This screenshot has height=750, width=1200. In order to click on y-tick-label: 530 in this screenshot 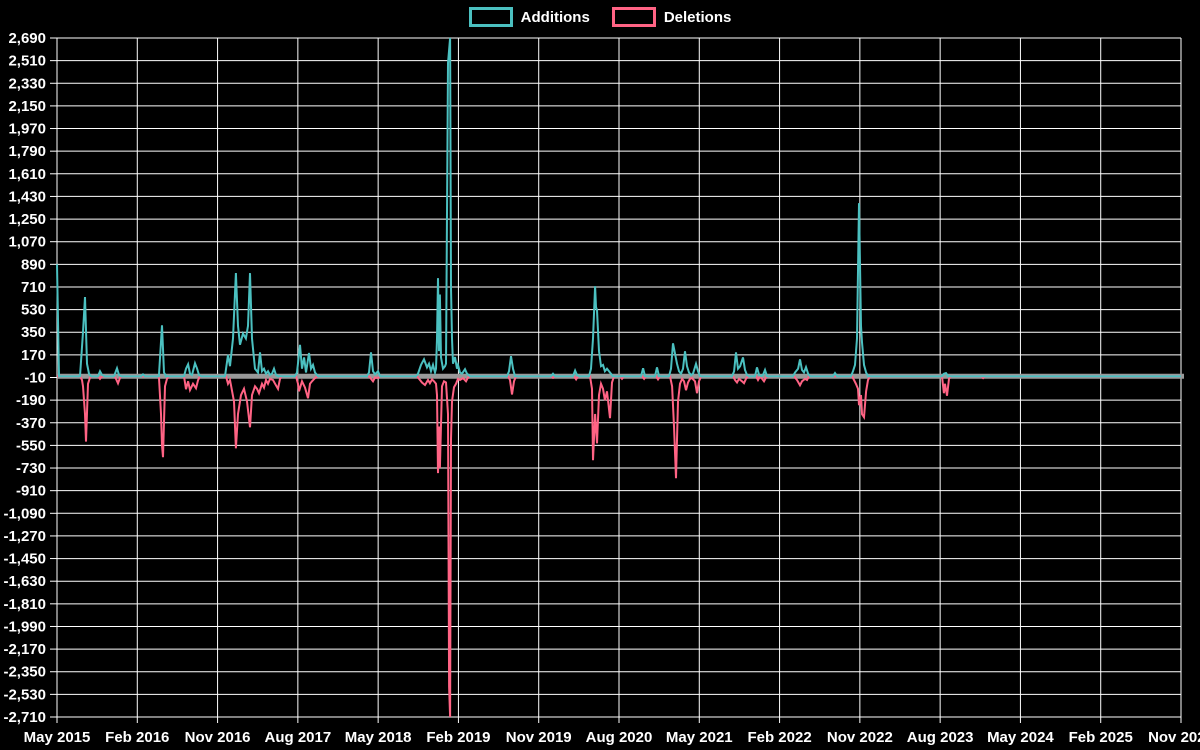, I will do `click(33, 310)`.